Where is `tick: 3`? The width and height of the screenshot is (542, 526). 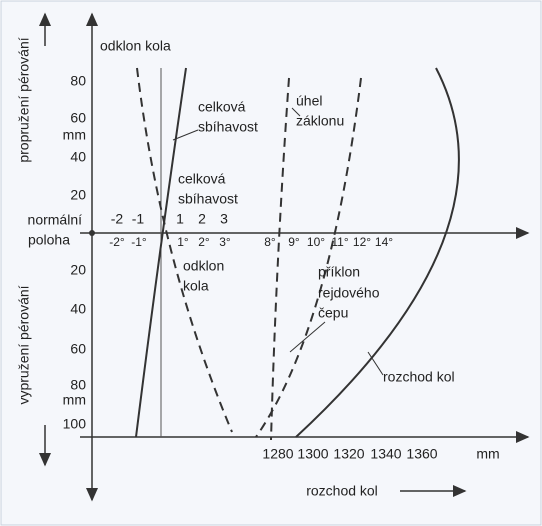
tick: 3 is located at coordinates (224, 219).